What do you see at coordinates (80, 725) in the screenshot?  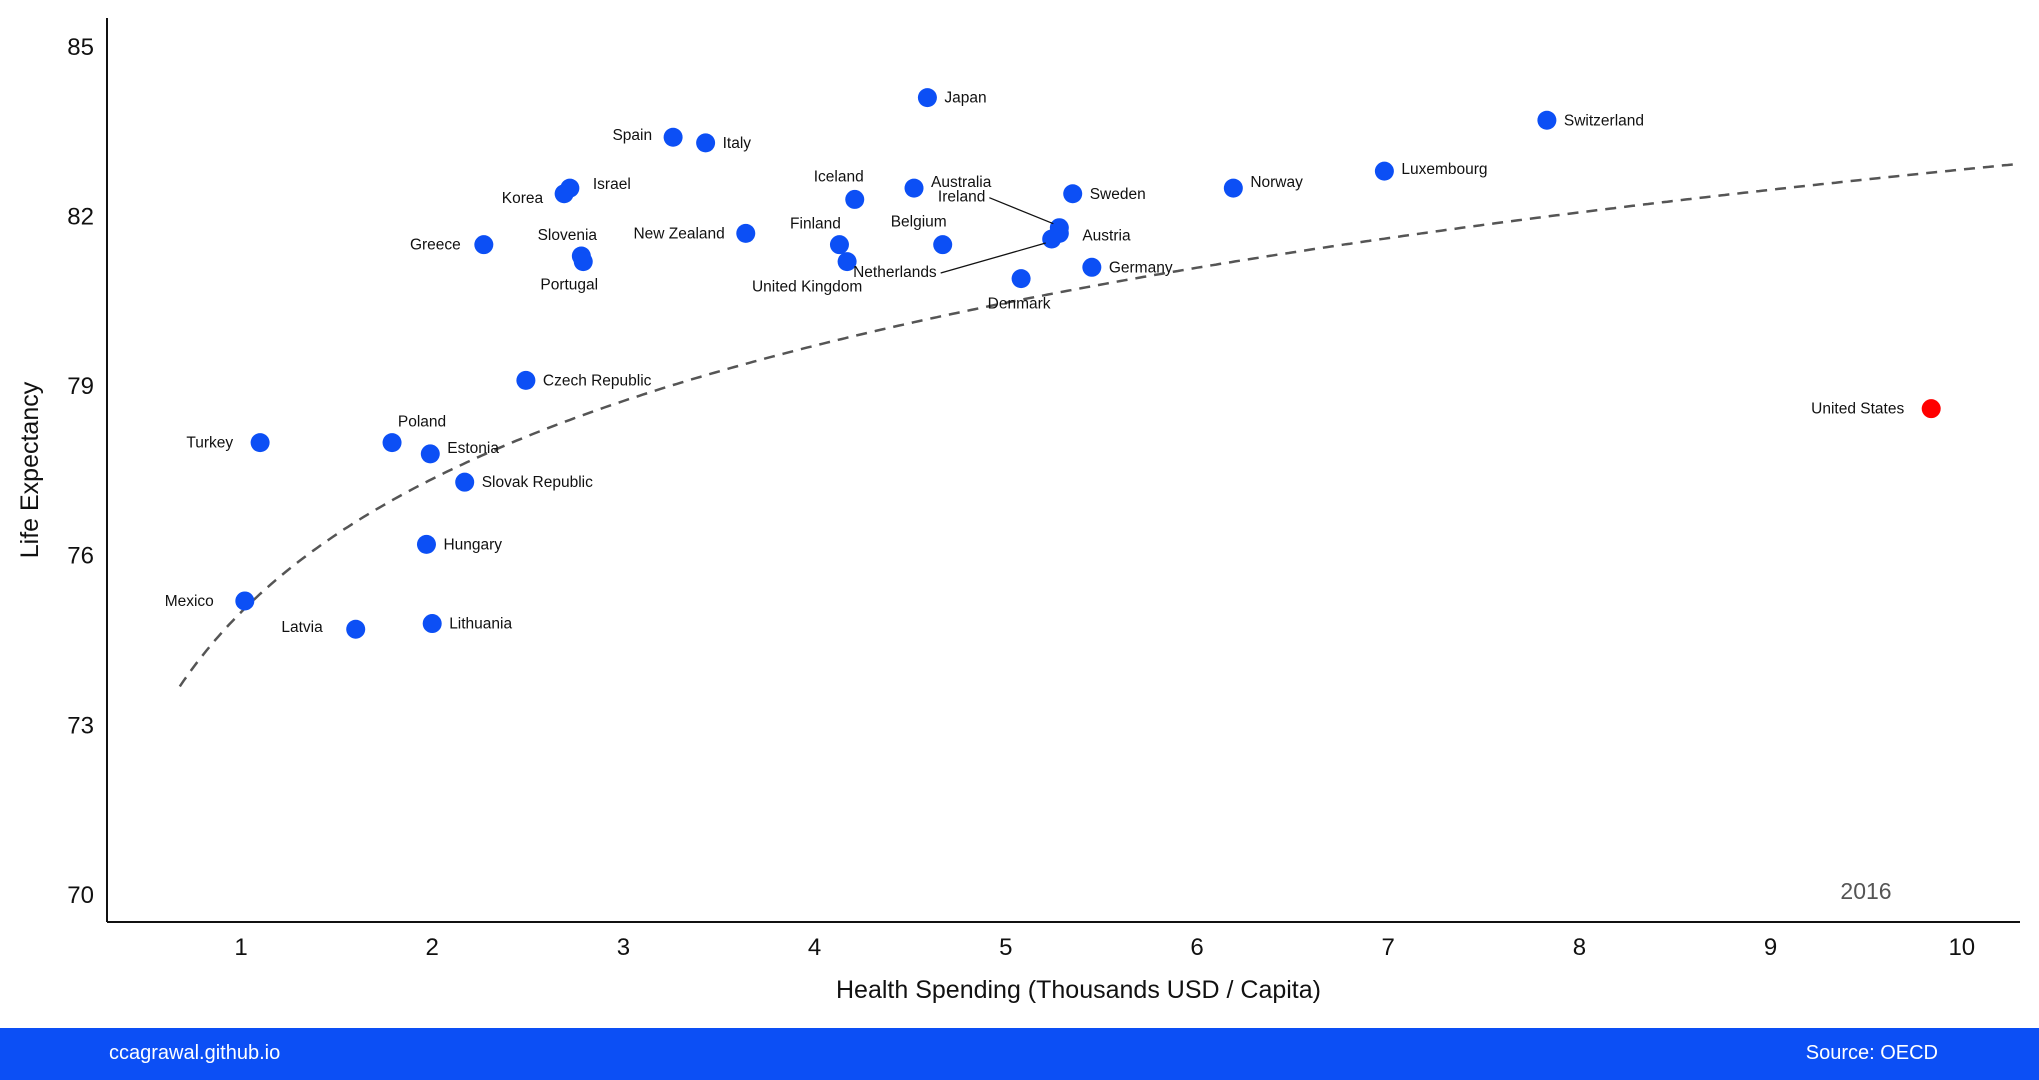 I see `y-tick-label: 73` at bounding box center [80, 725].